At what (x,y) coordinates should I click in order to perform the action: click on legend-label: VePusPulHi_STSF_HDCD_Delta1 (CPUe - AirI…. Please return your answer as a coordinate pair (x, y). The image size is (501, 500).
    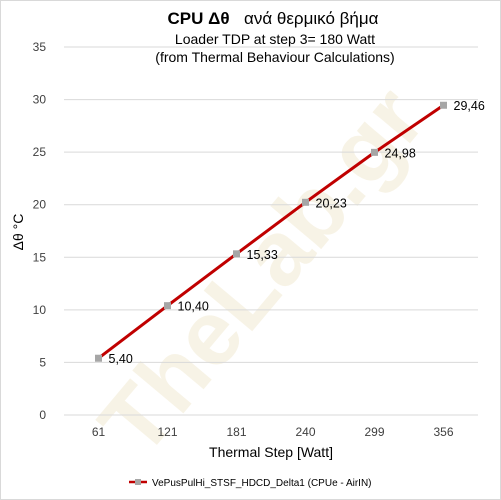
    Looking at the image, I should click on (262, 483).